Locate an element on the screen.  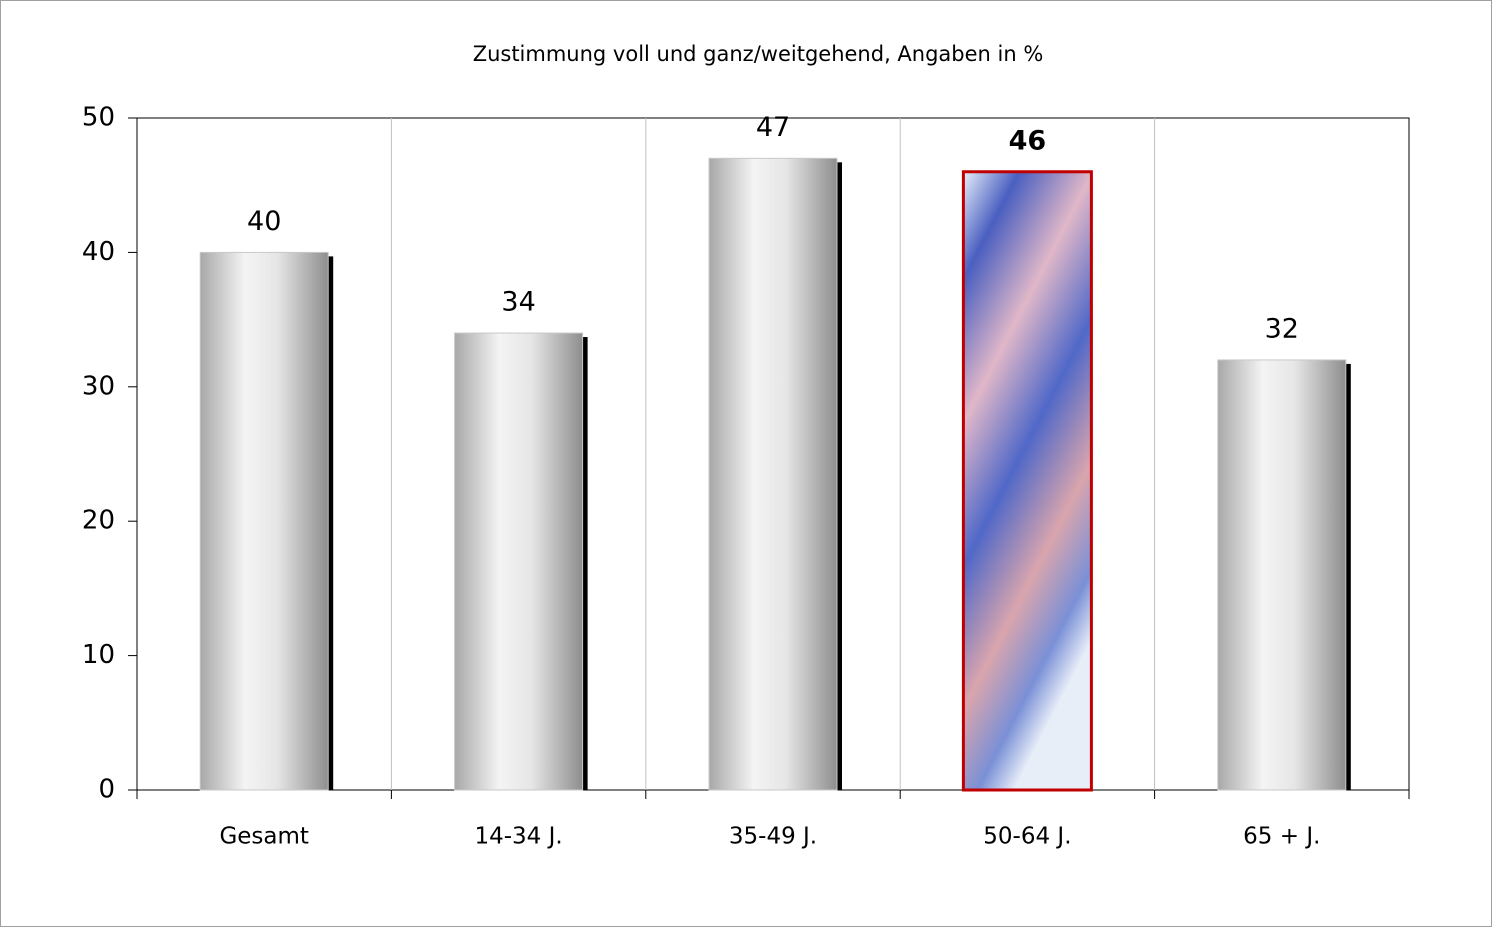
x-tick-label: 14-34 J. is located at coordinates (518, 837).